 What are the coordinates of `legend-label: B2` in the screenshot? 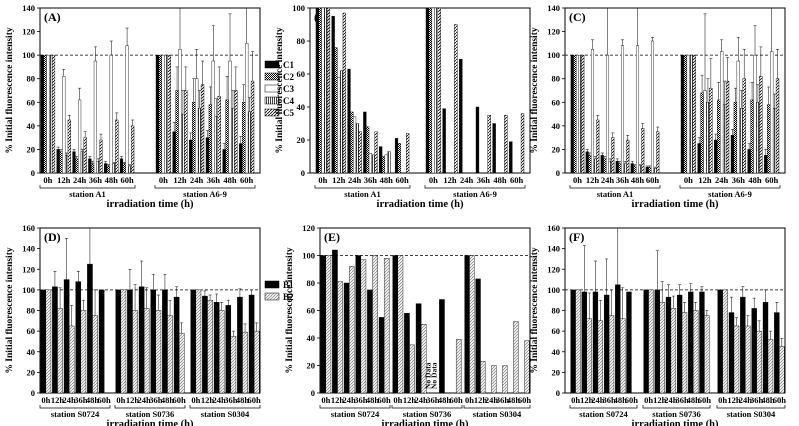 It's located at (288, 297).